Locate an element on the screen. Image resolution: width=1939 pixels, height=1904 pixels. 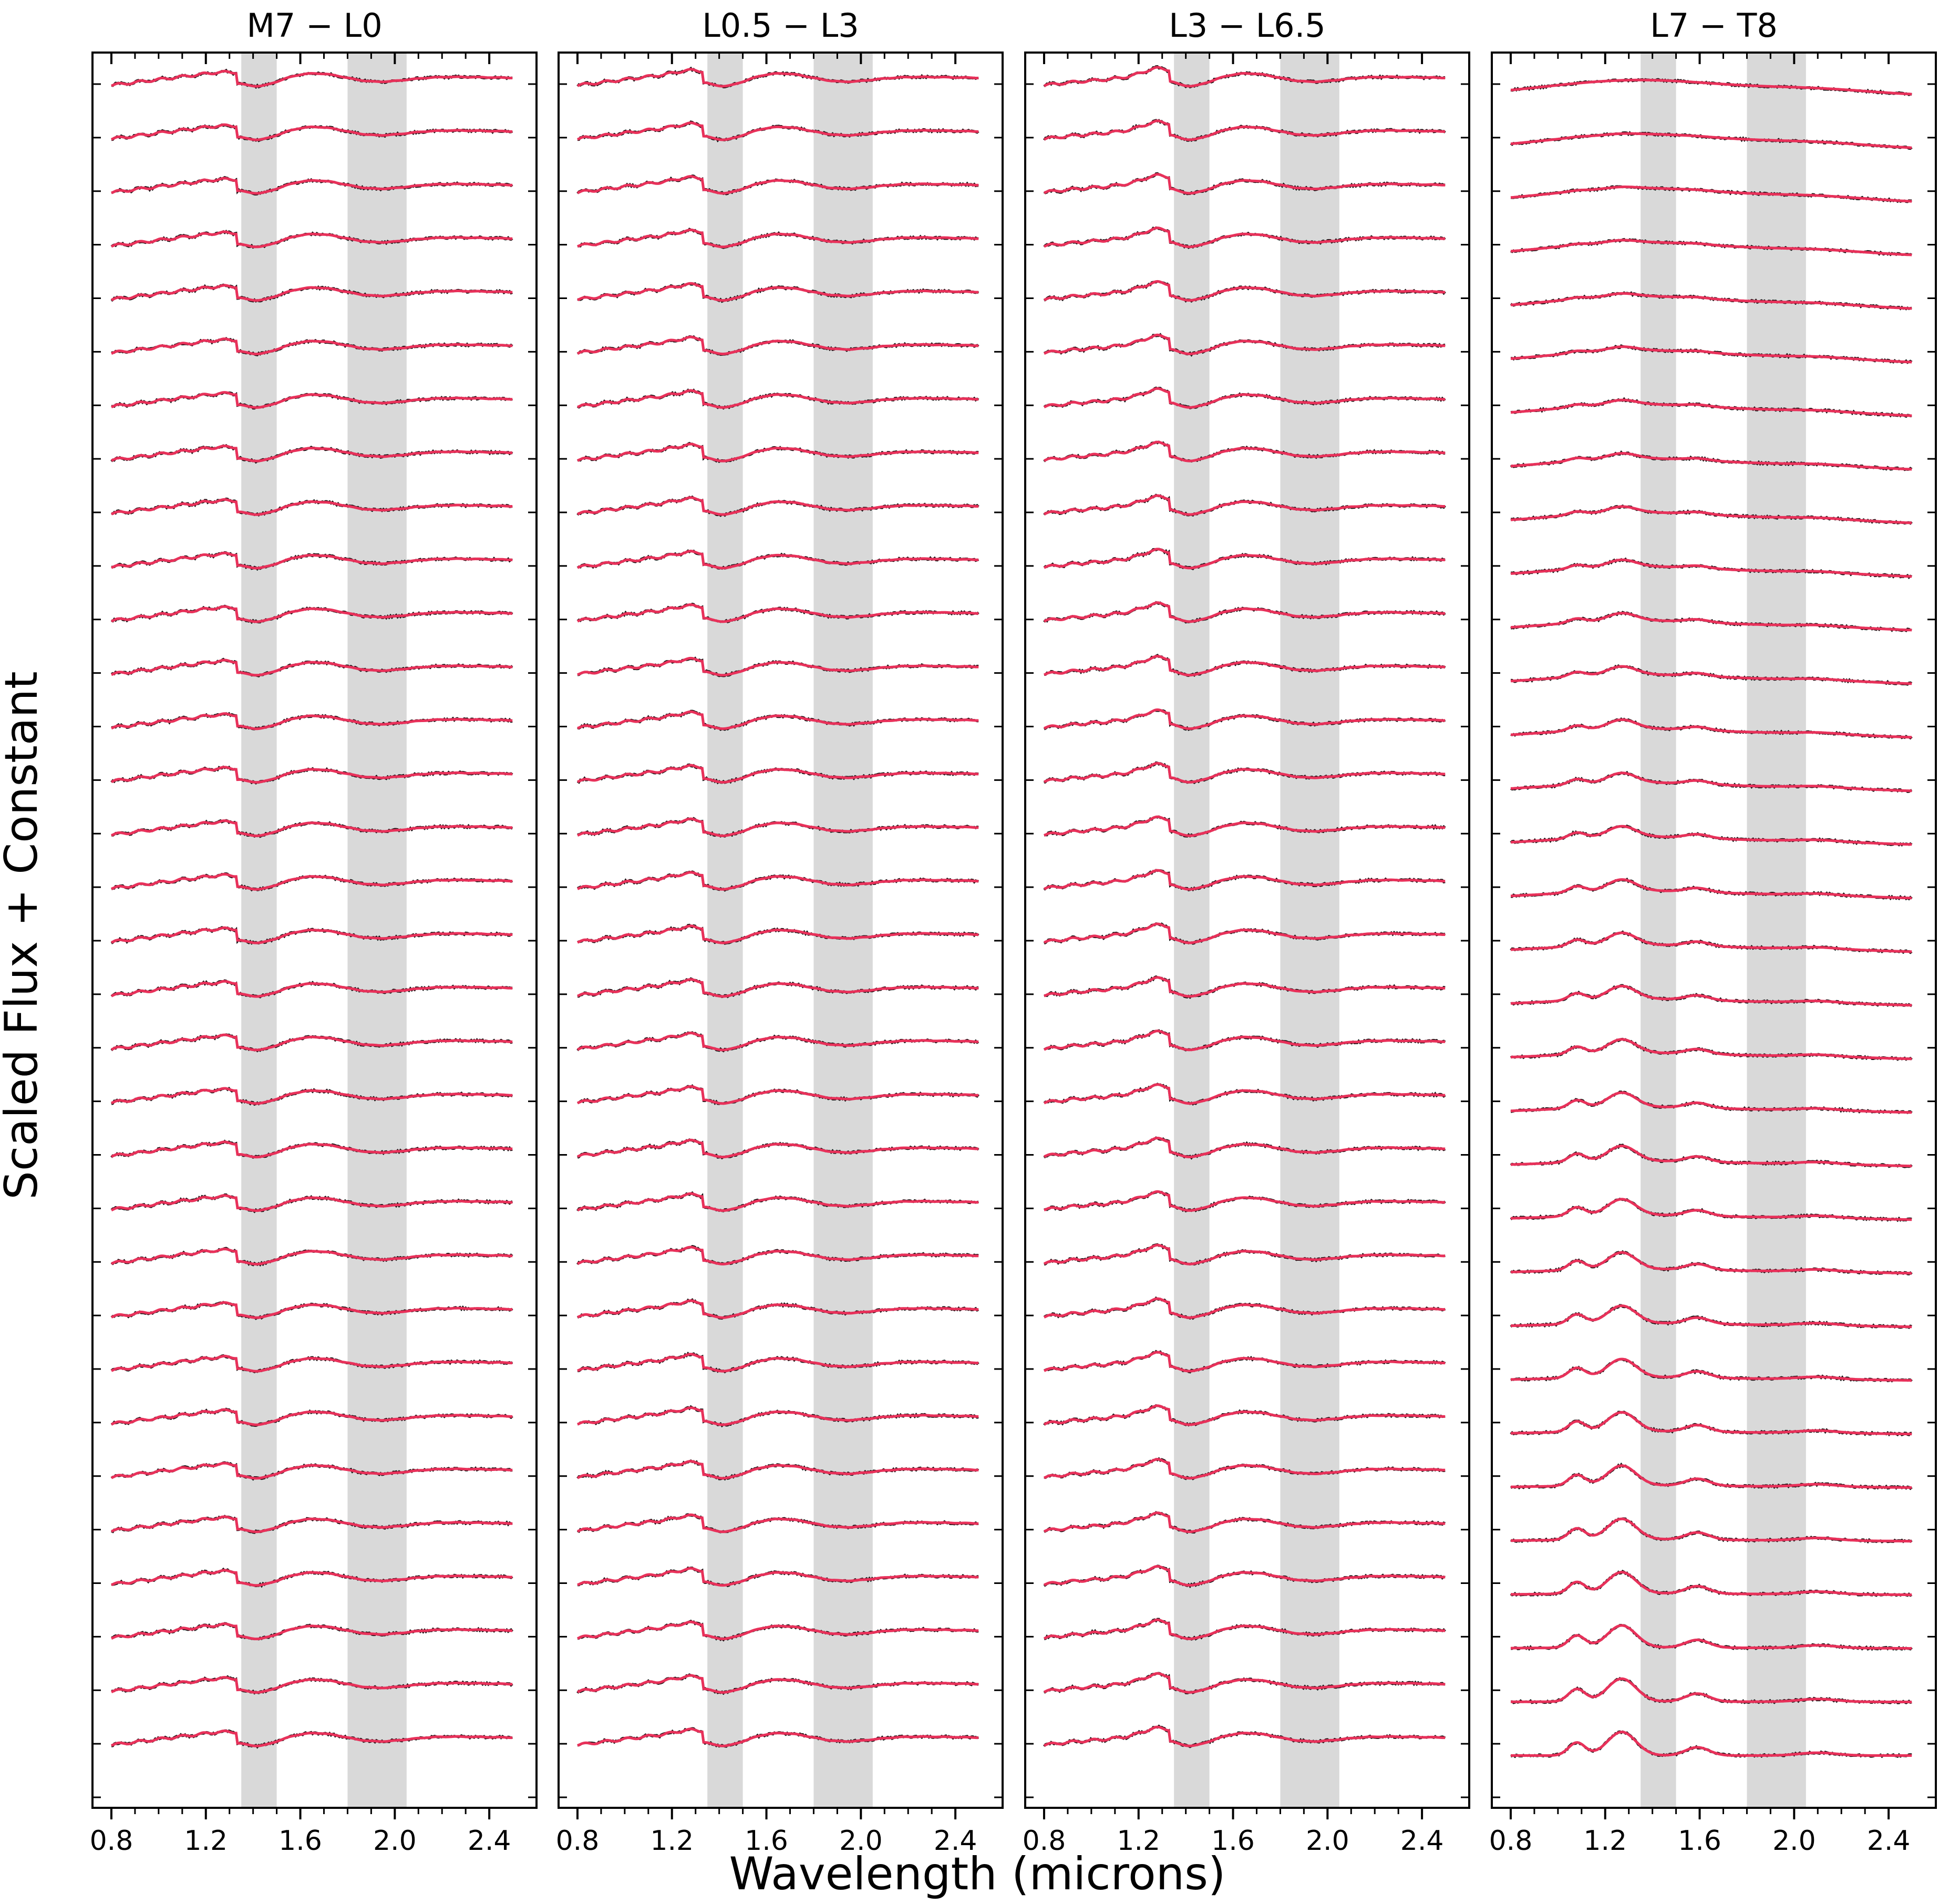
panel-title: L3 − L6.5 is located at coordinates (1247, 25).